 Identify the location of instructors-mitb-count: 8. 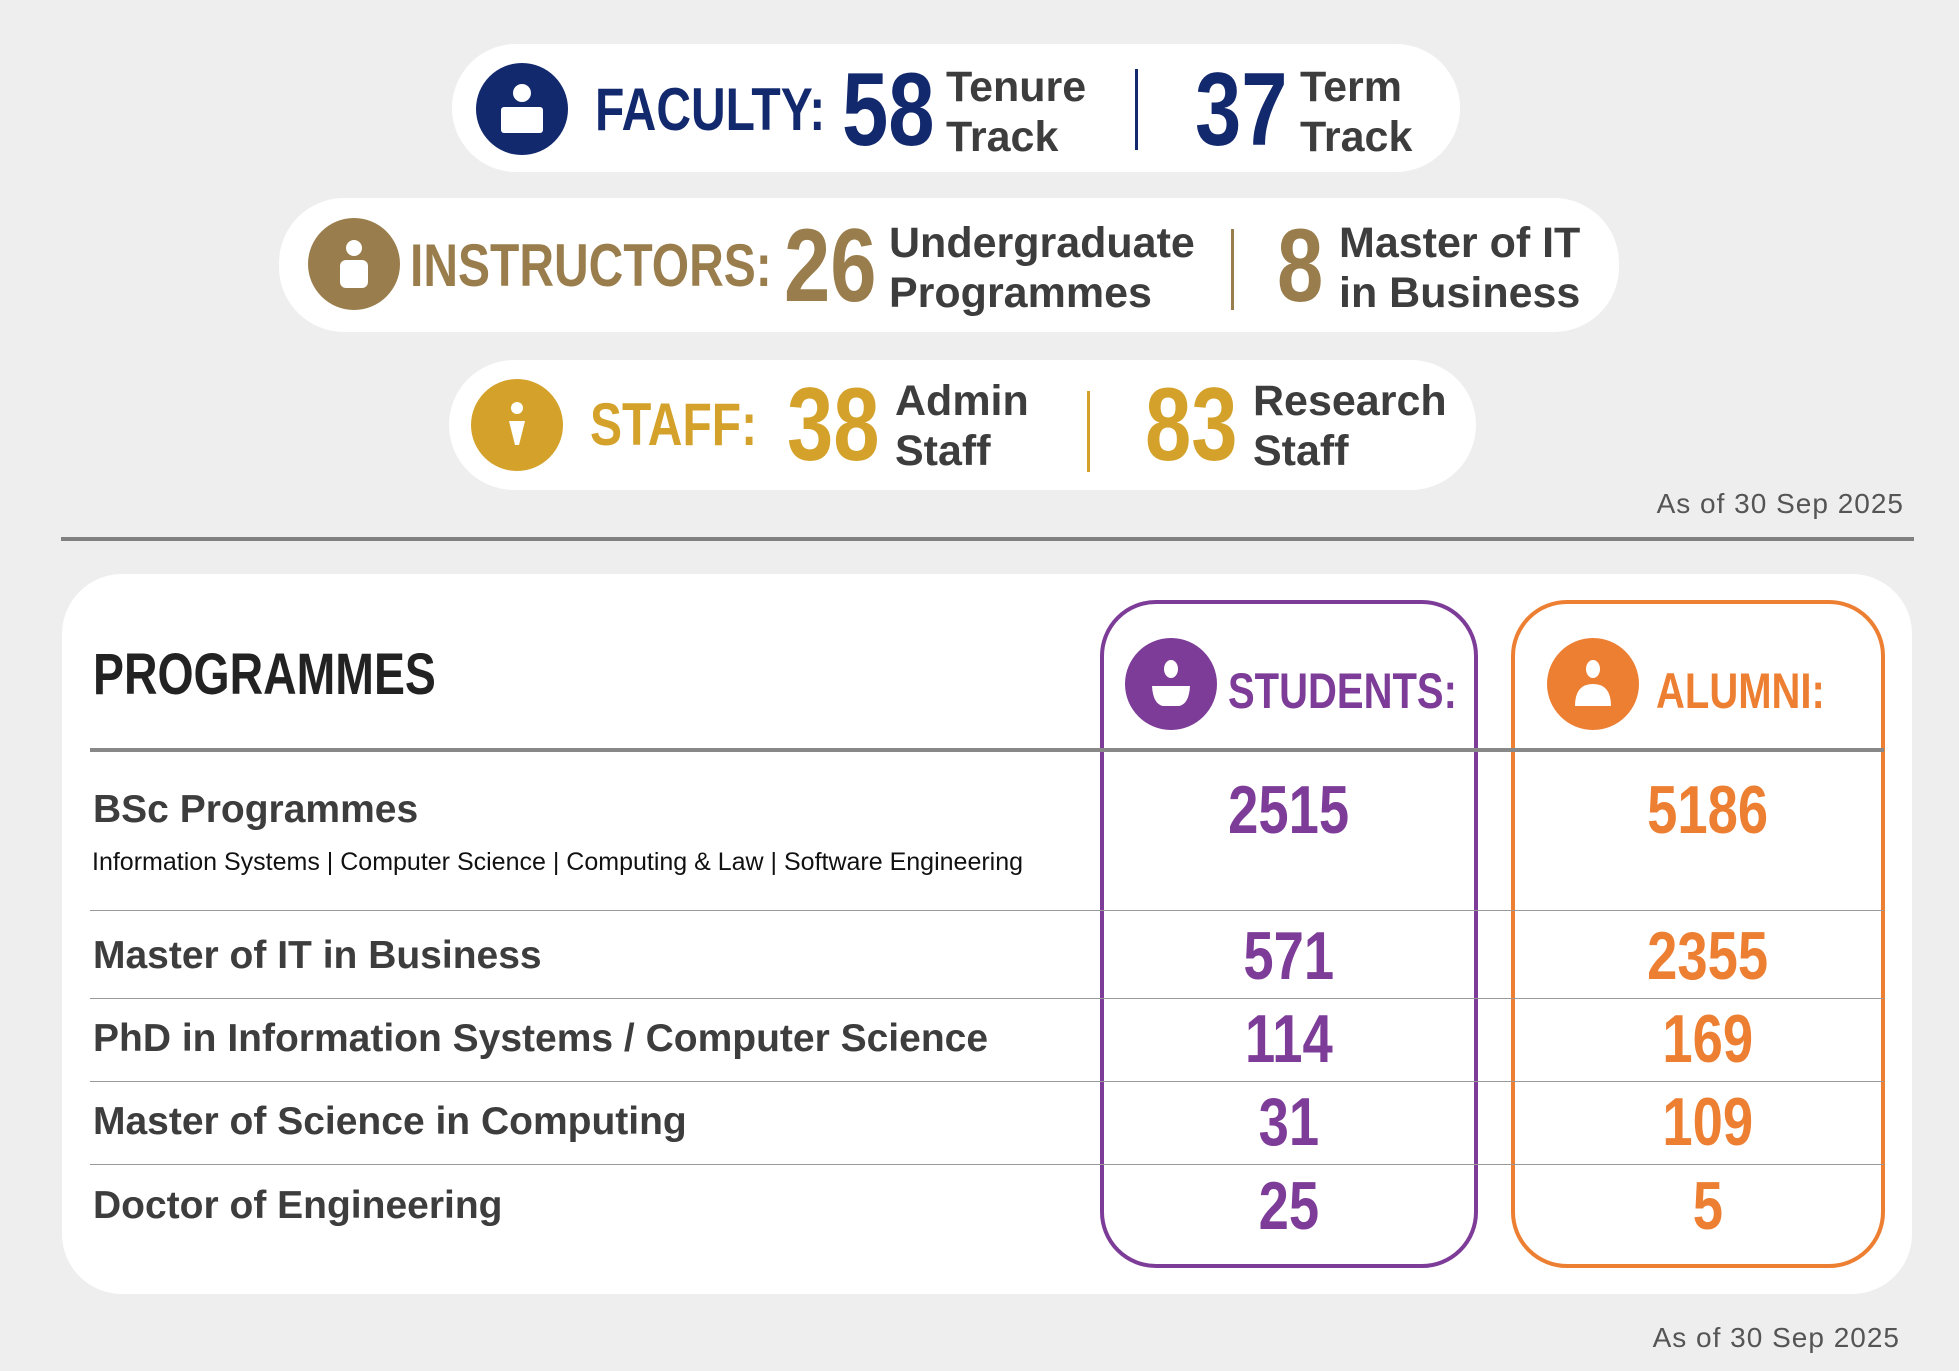
(1300, 266).